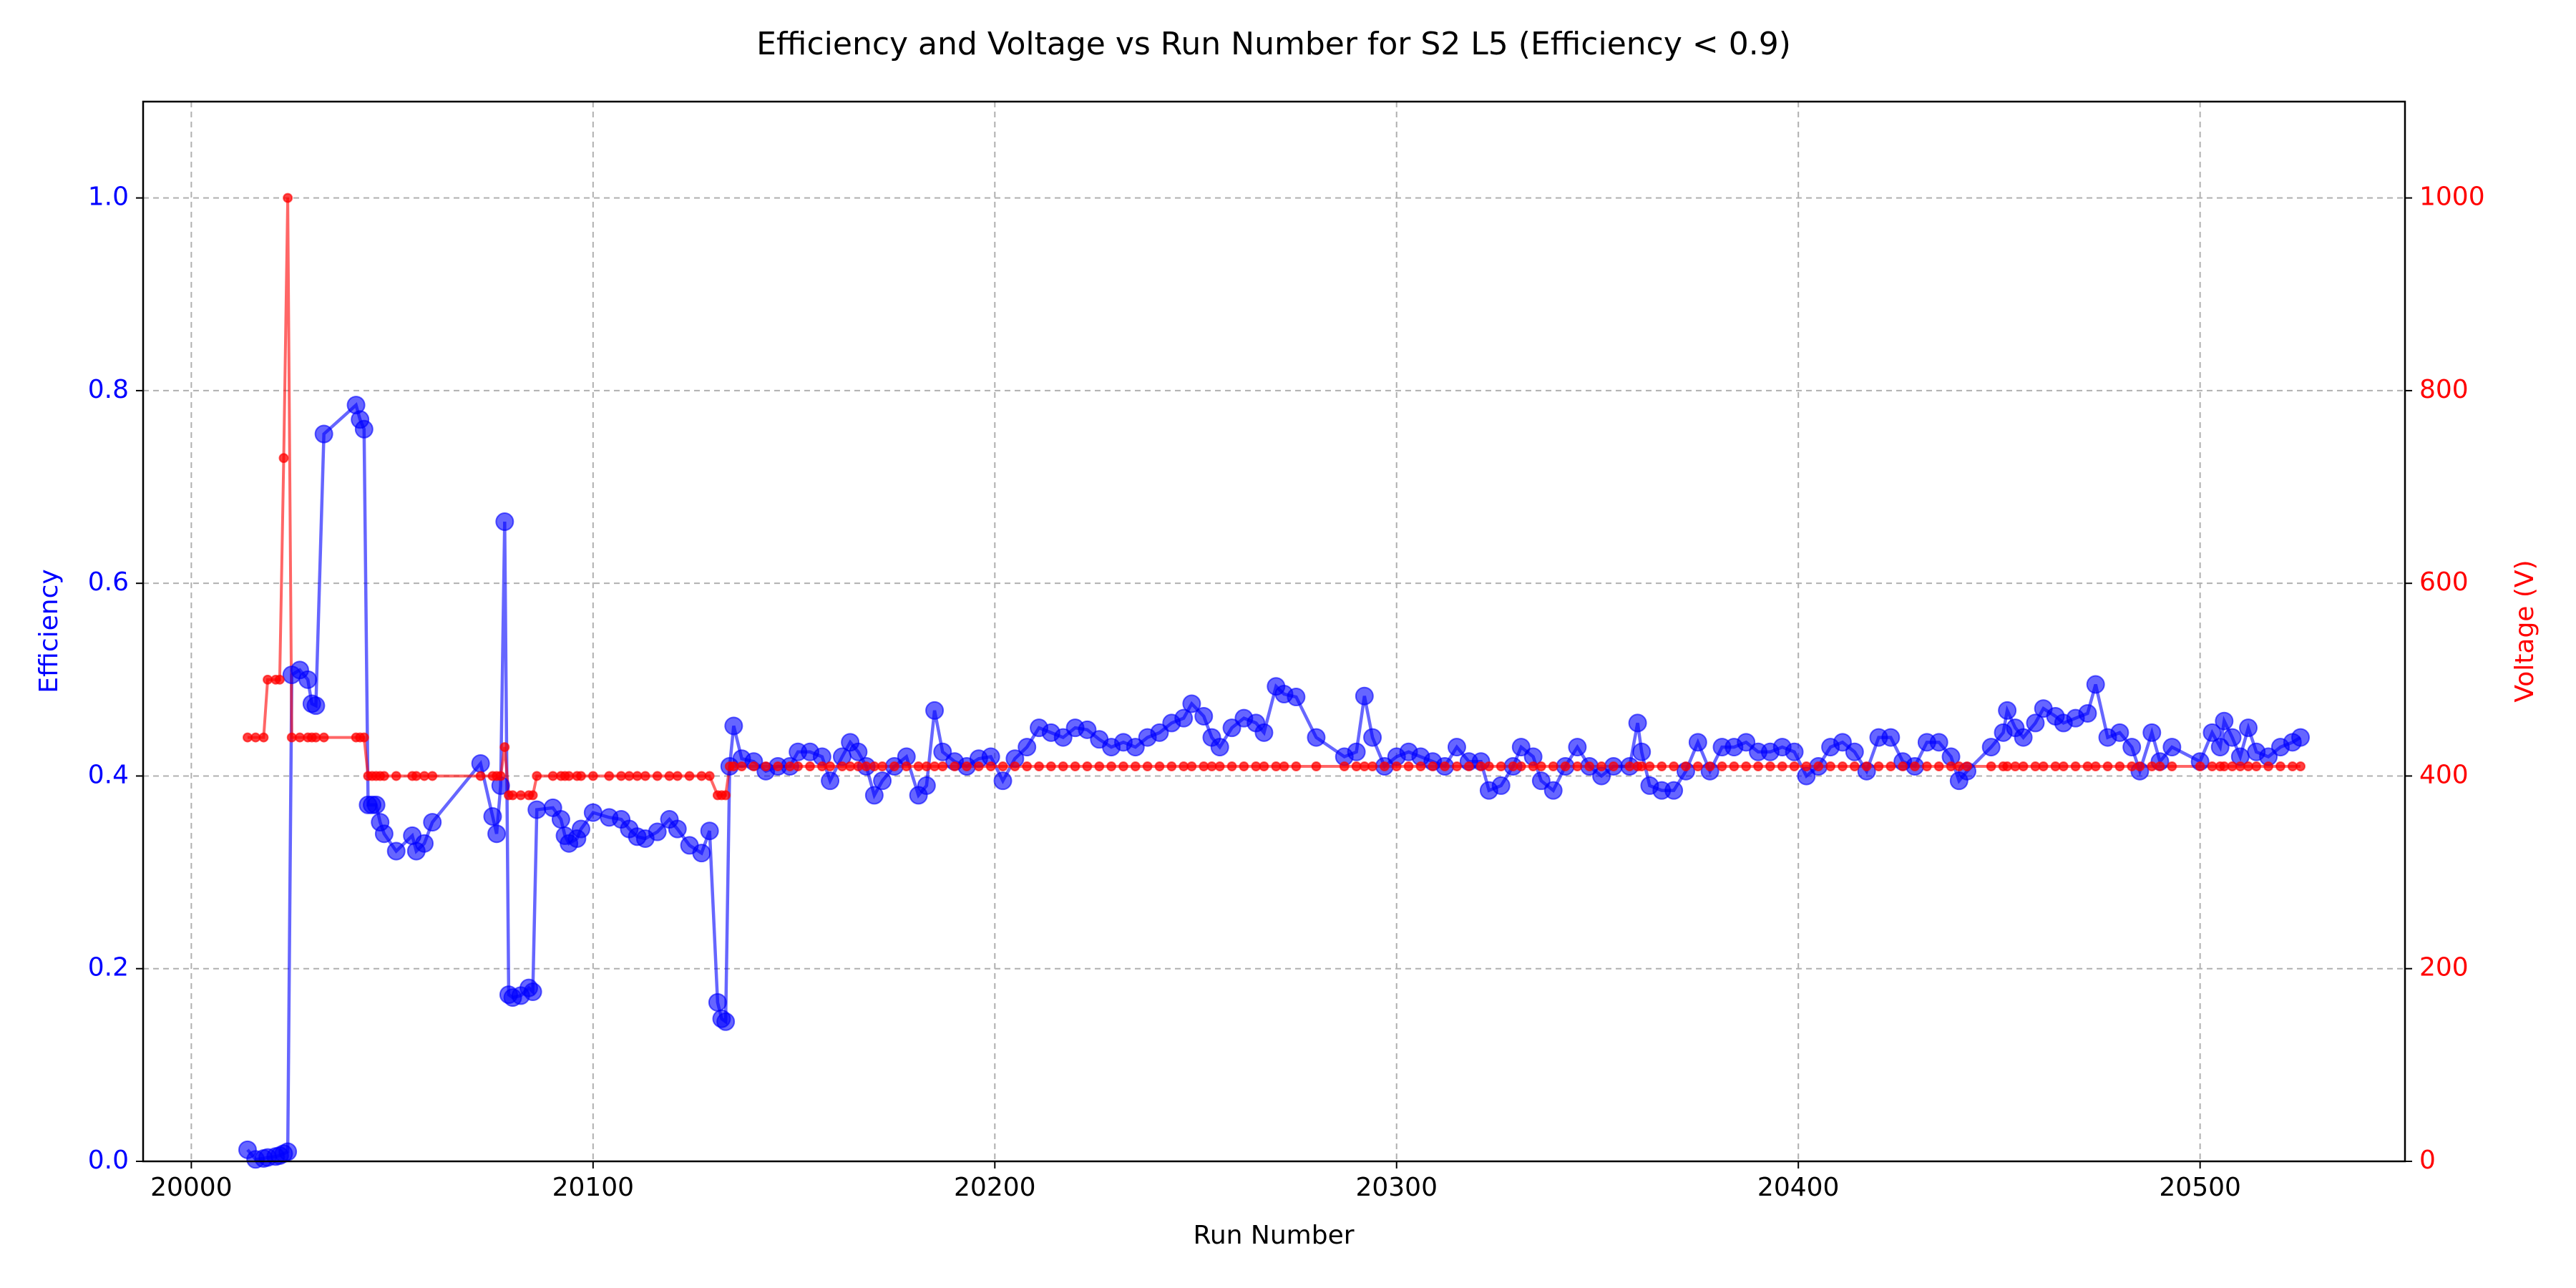 Image resolution: width=2576 pixels, height=1288 pixels. What do you see at coordinates (2525, 631) in the screenshot?
I see `y2-axis-label: Voltage (V)` at bounding box center [2525, 631].